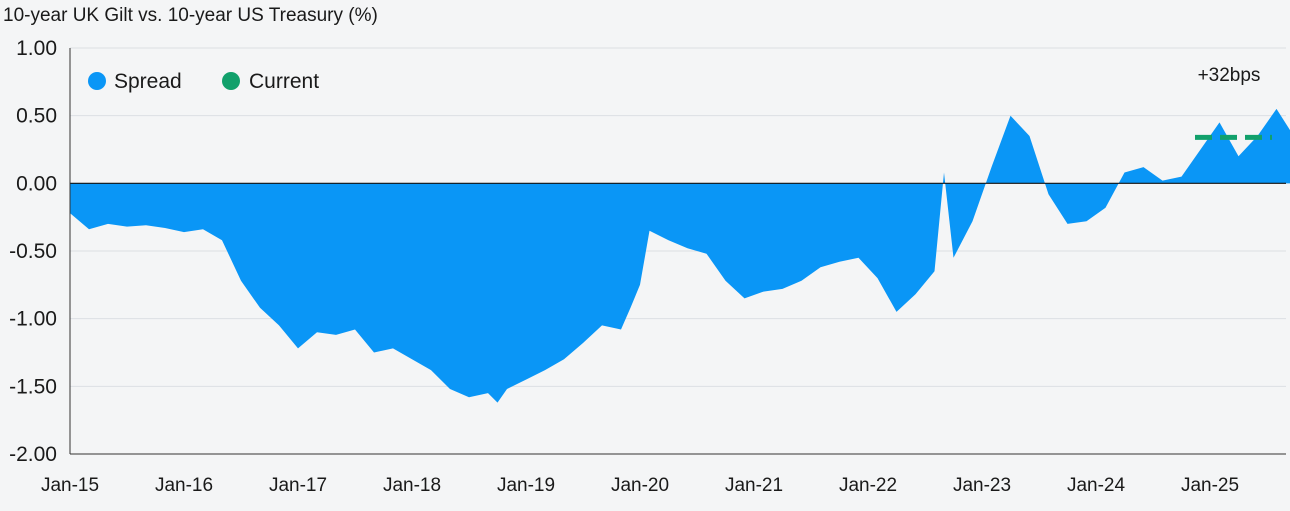  What do you see at coordinates (184, 485) in the screenshot?
I see `x-tick-label: Jan-16` at bounding box center [184, 485].